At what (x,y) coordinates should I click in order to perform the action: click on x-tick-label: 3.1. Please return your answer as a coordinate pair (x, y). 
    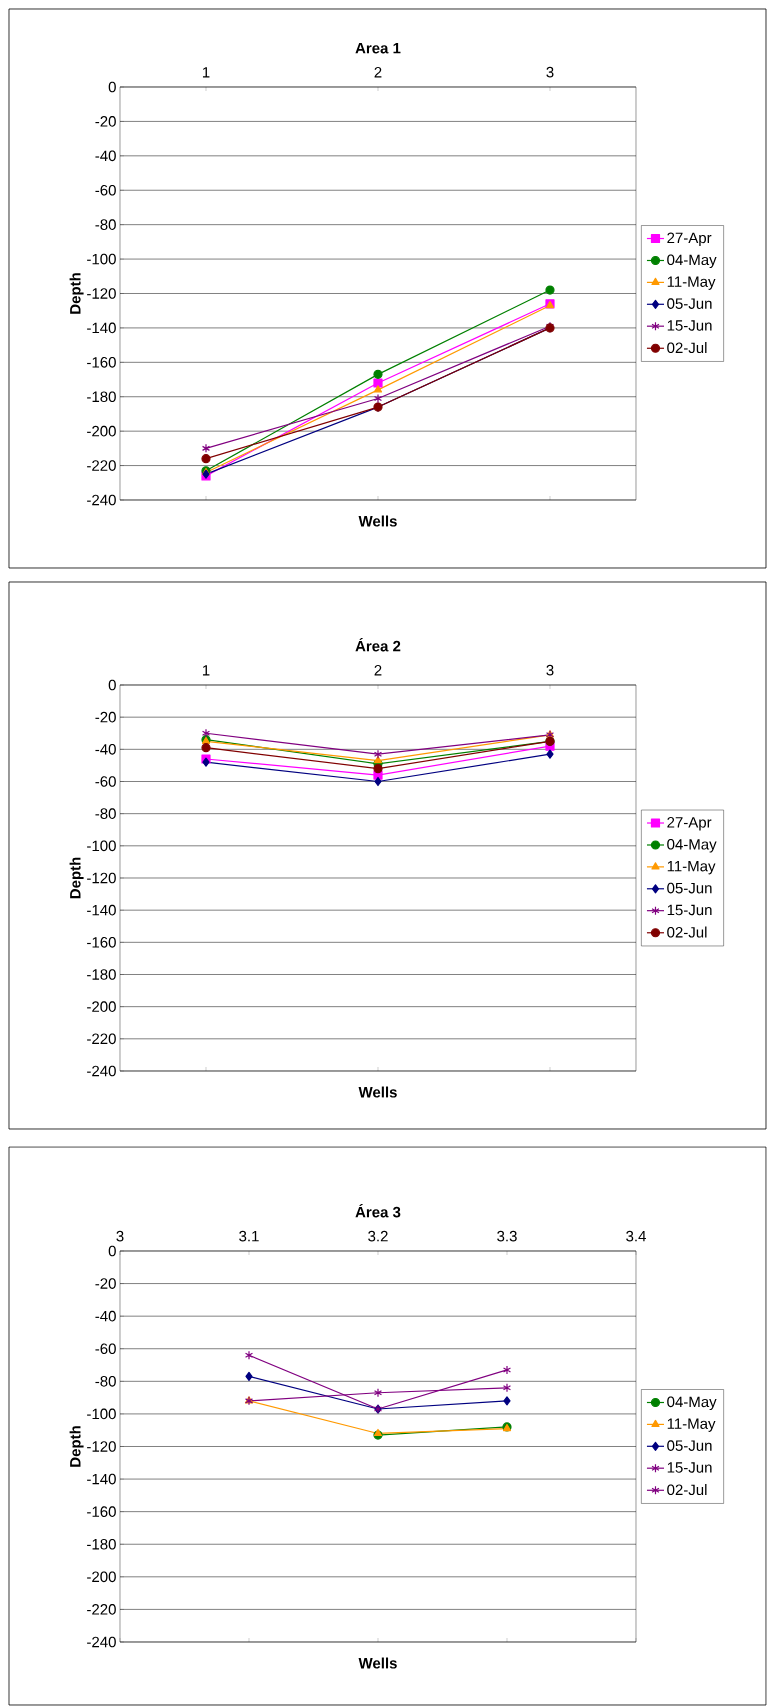
    Looking at the image, I should click on (249, 1236).